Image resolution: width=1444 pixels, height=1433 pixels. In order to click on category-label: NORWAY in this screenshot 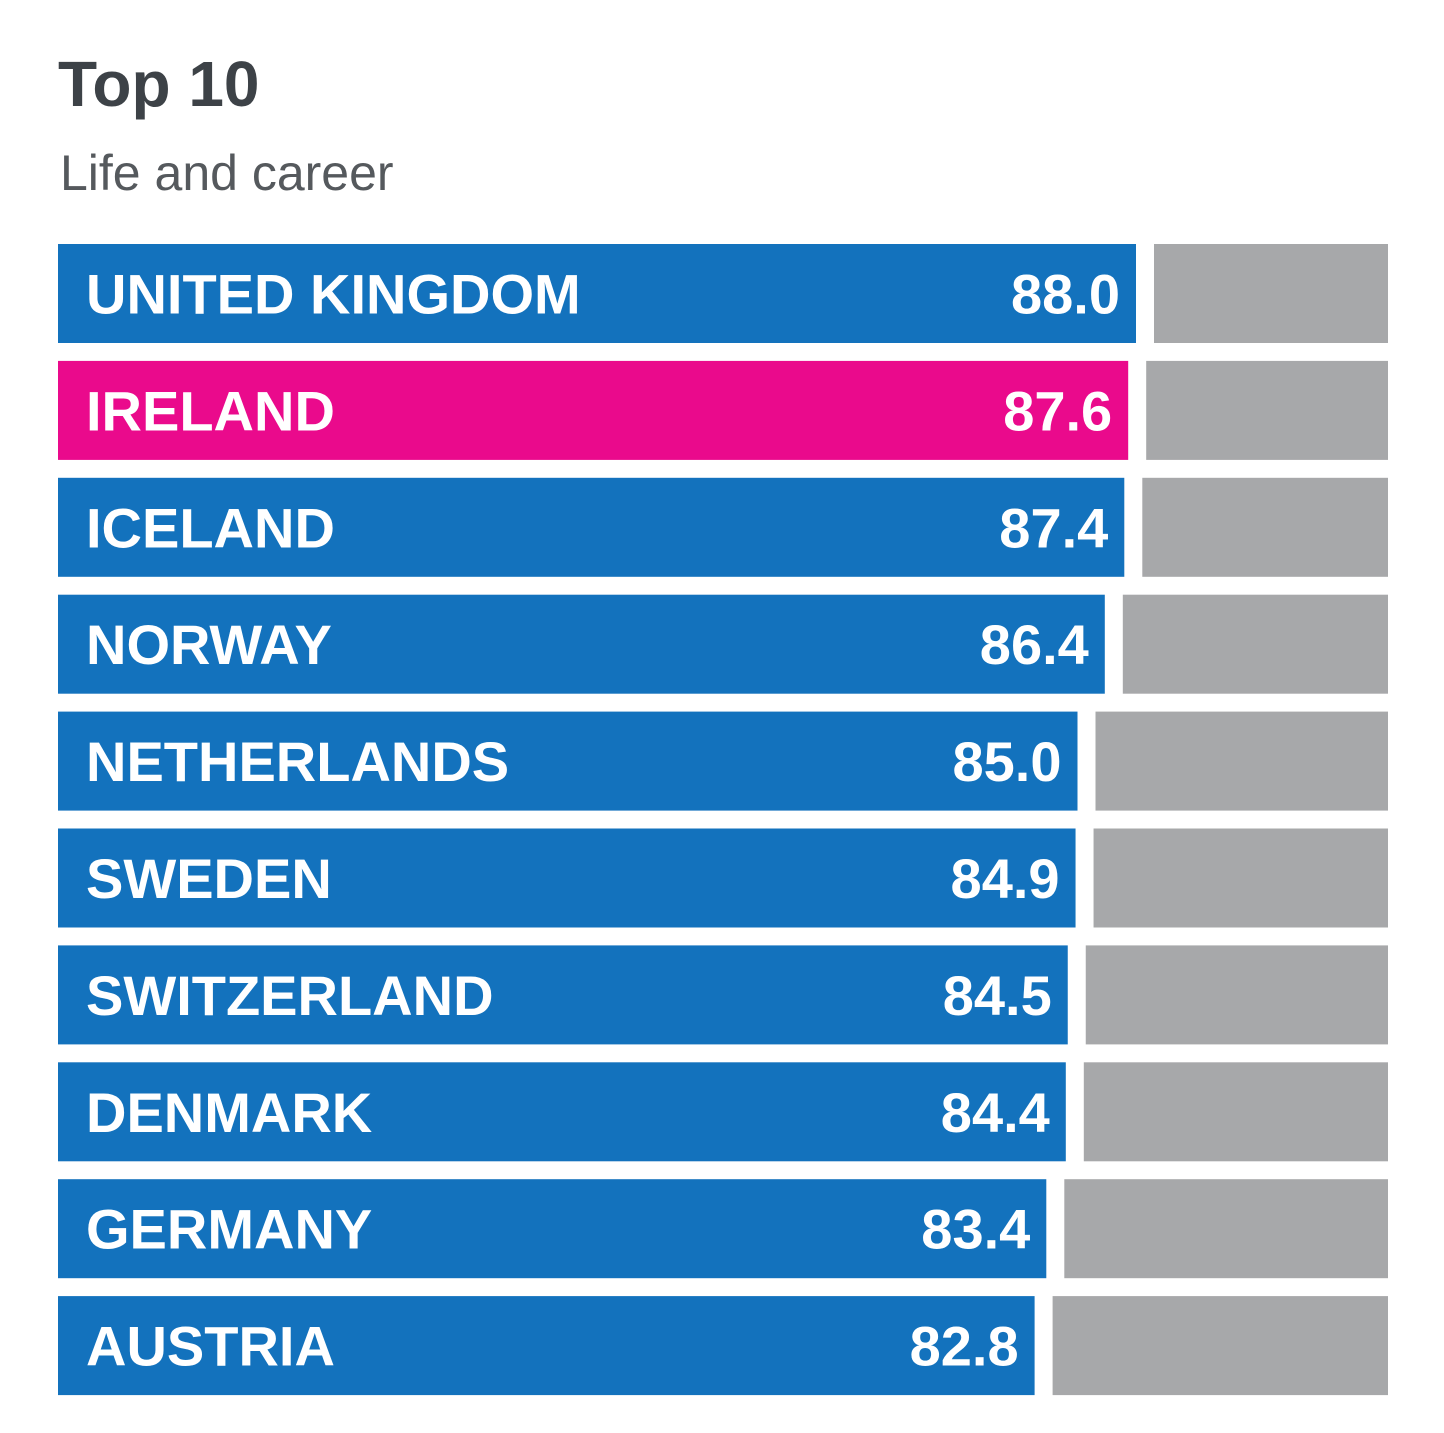, I will do `click(209, 644)`.